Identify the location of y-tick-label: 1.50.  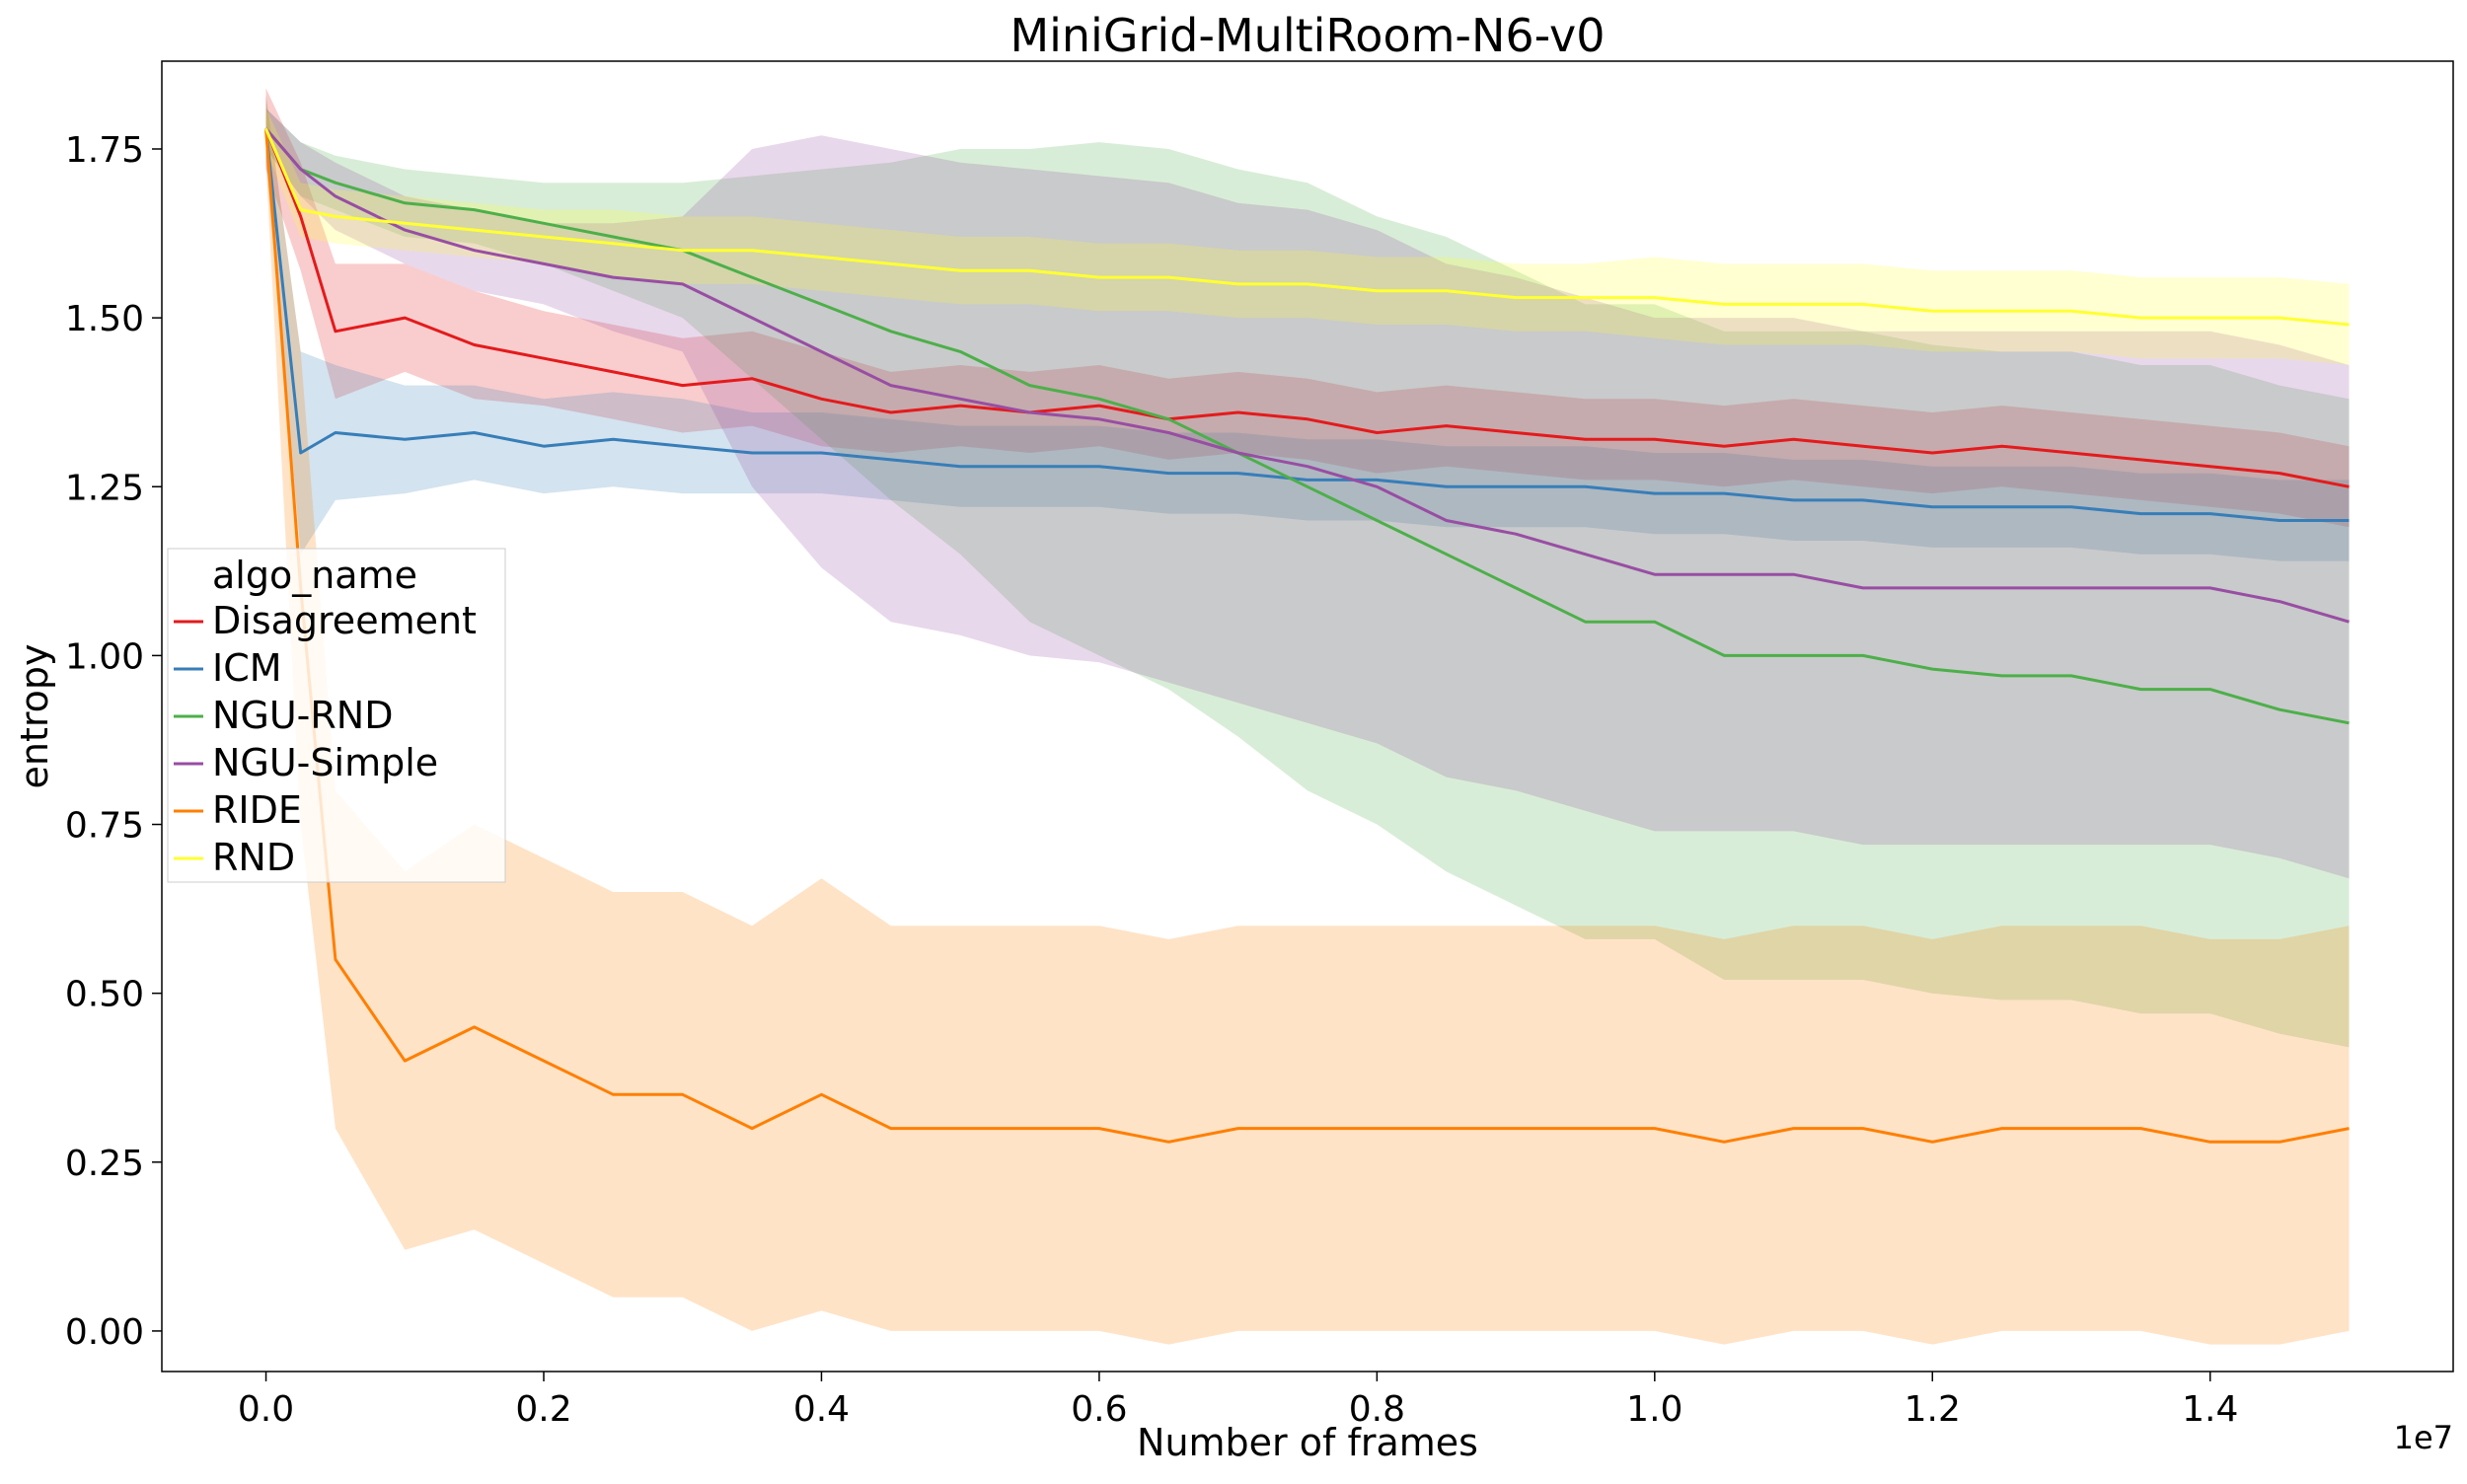
(104, 319).